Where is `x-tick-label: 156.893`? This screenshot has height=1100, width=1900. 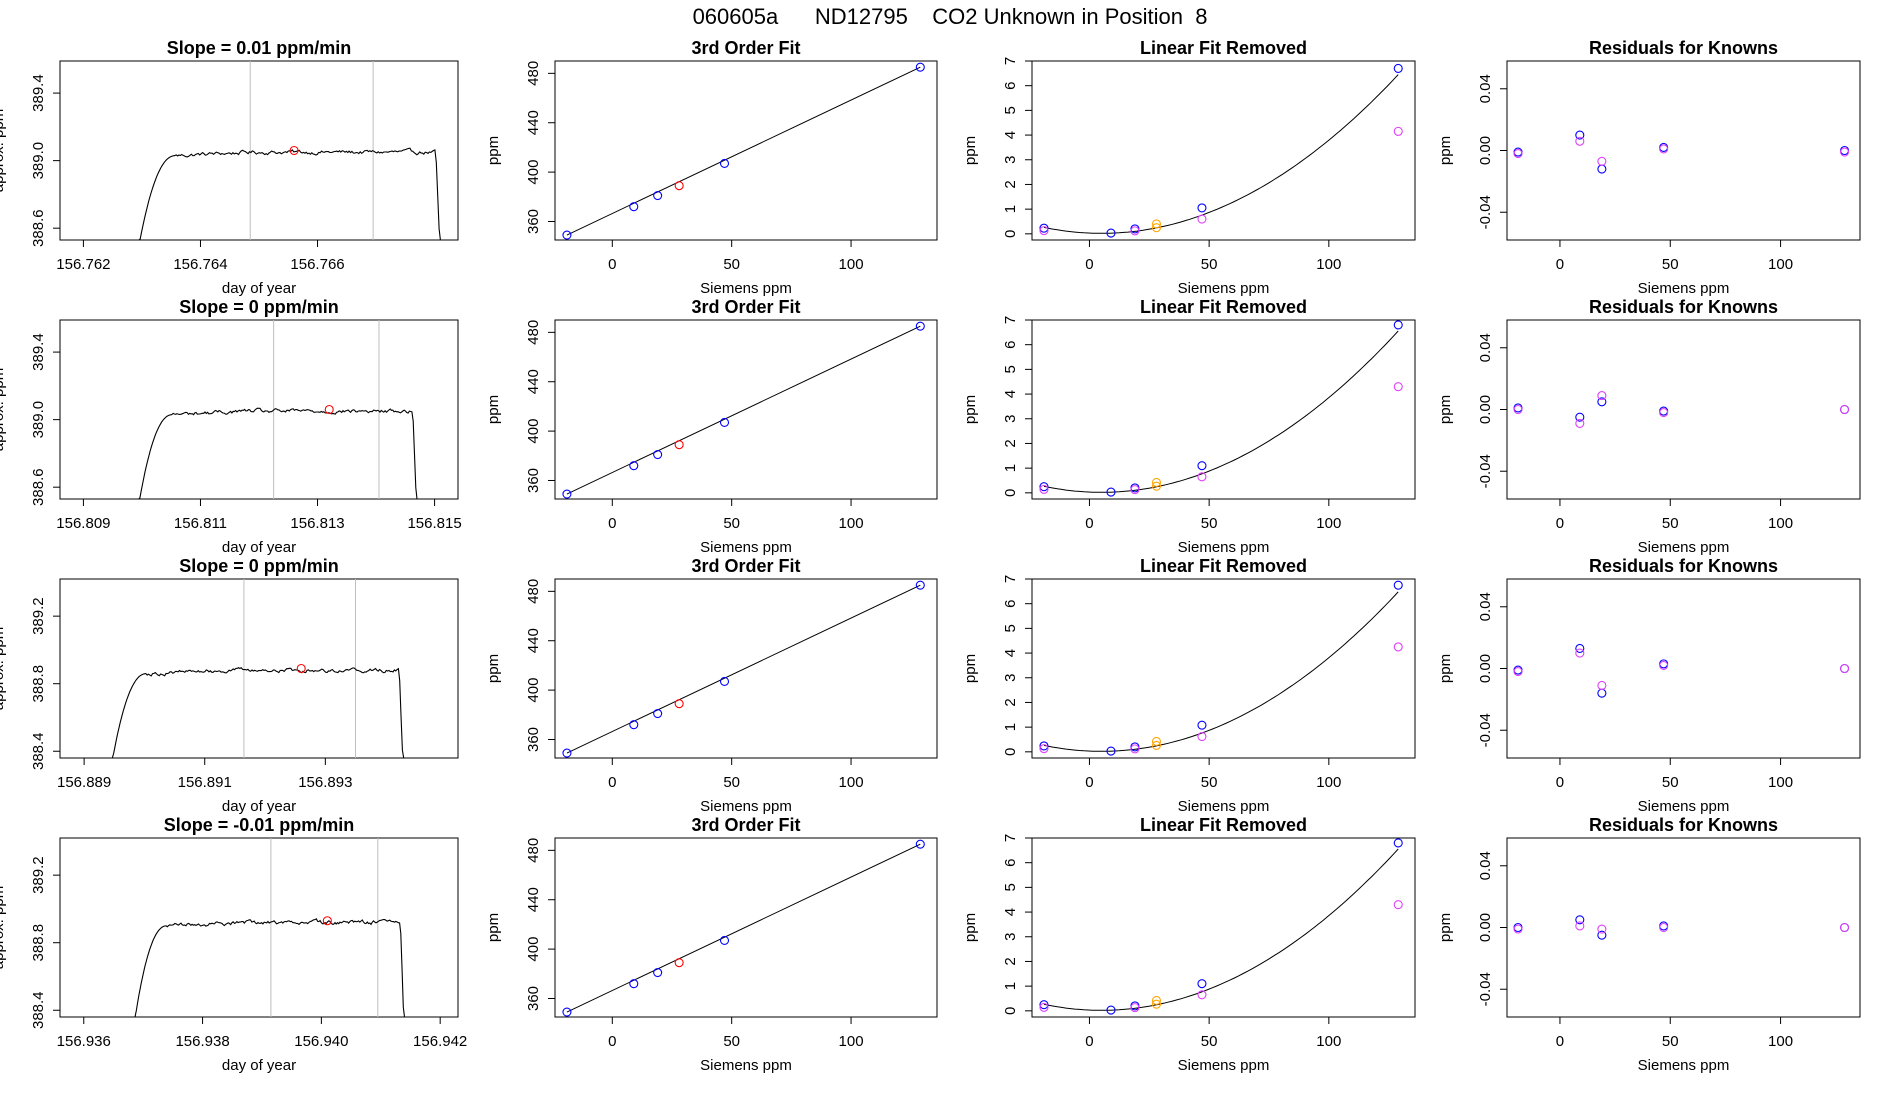
x-tick-label: 156.893 is located at coordinates (325, 782).